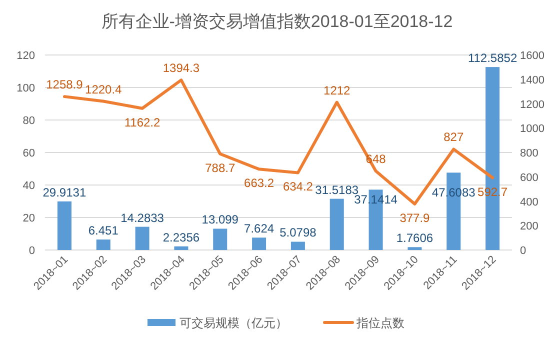 The height and width of the screenshot is (344, 554). What do you see at coordinates (532, 104) in the screenshot?
I see `y2-tick-label: 1200` at bounding box center [532, 104].